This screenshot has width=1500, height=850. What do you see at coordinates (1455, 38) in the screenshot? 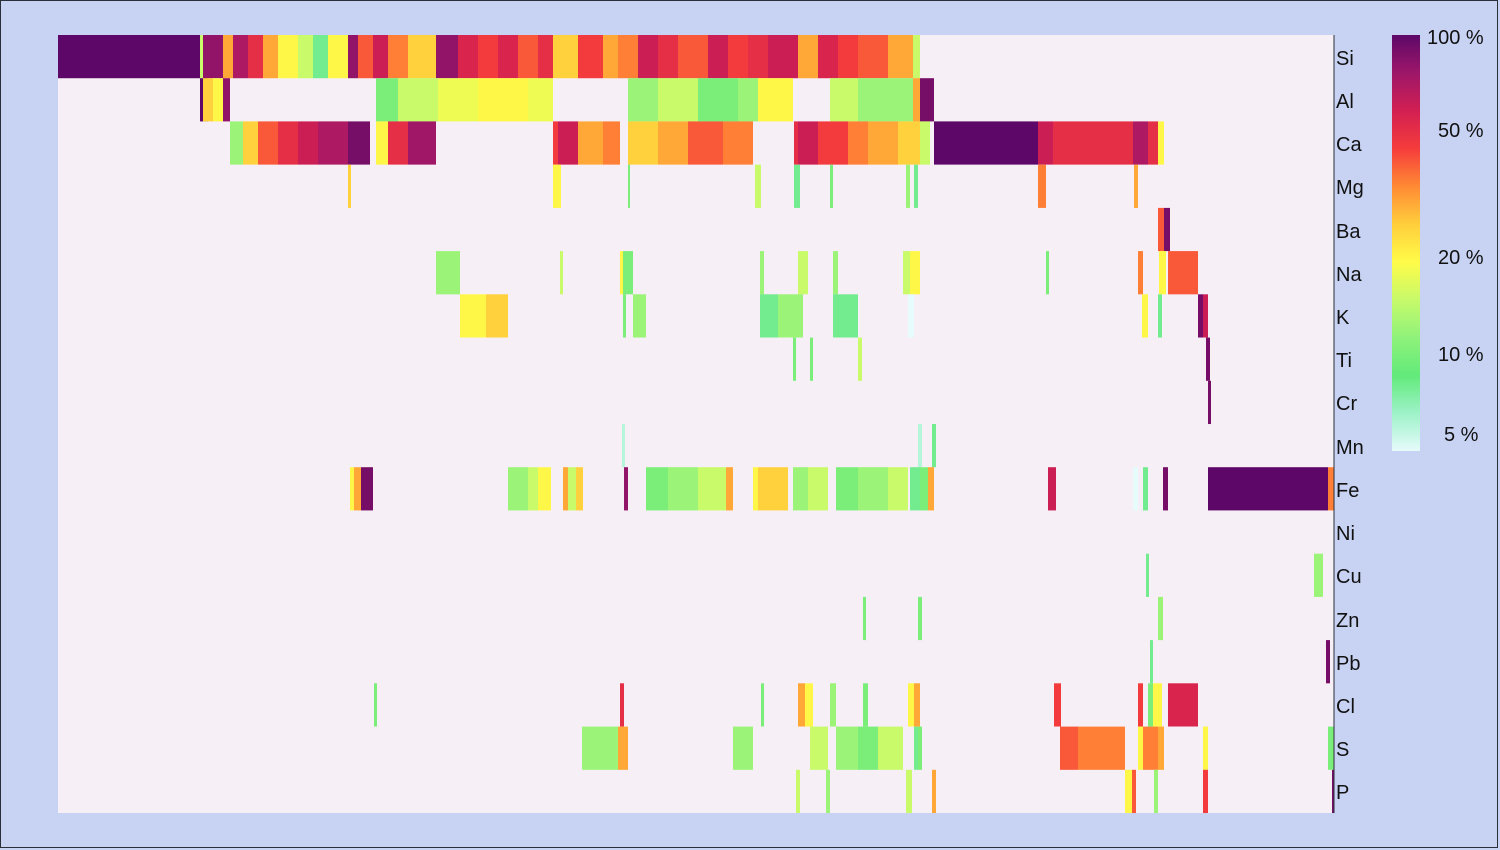
I see `colorbar-tick-label: 100 %` at bounding box center [1455, 38].